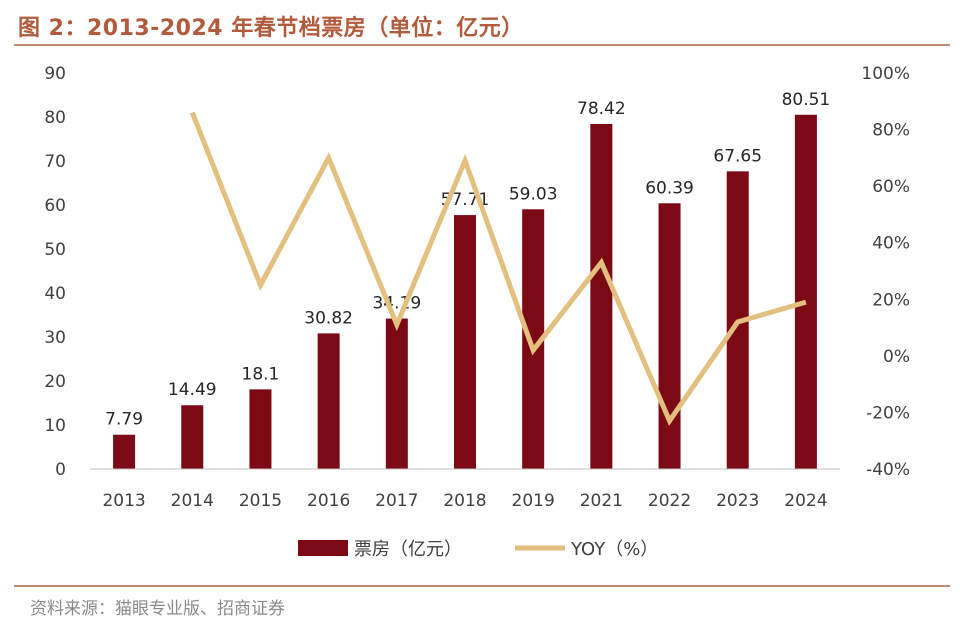 This screenshot has height=626, width=968. I want to click on x-tick-label: 2021, so click(601, 501).